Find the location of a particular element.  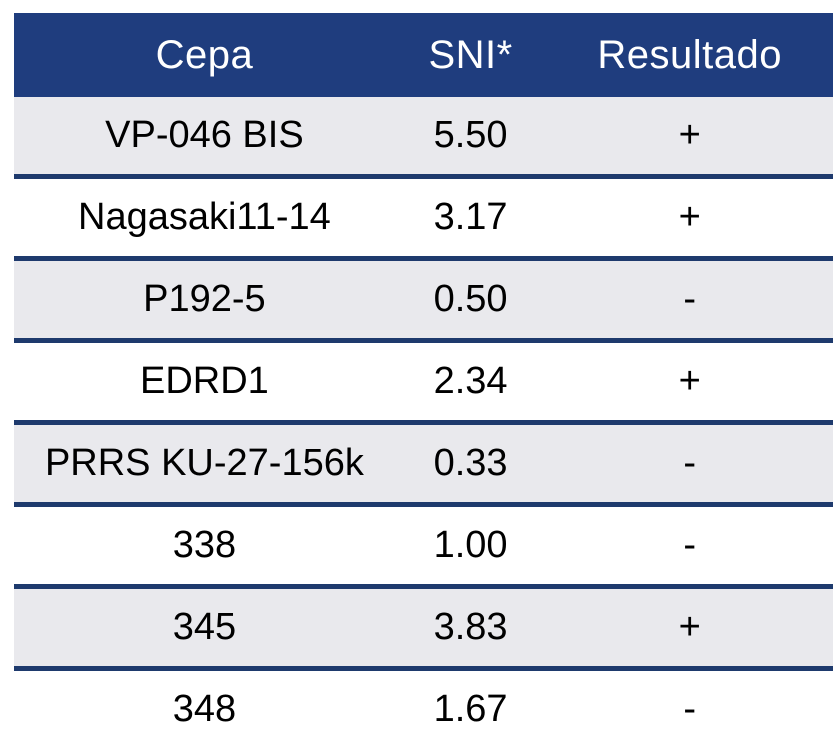

cell-cepa: Nagasaki11-14 is located at coordinates (204, 220).